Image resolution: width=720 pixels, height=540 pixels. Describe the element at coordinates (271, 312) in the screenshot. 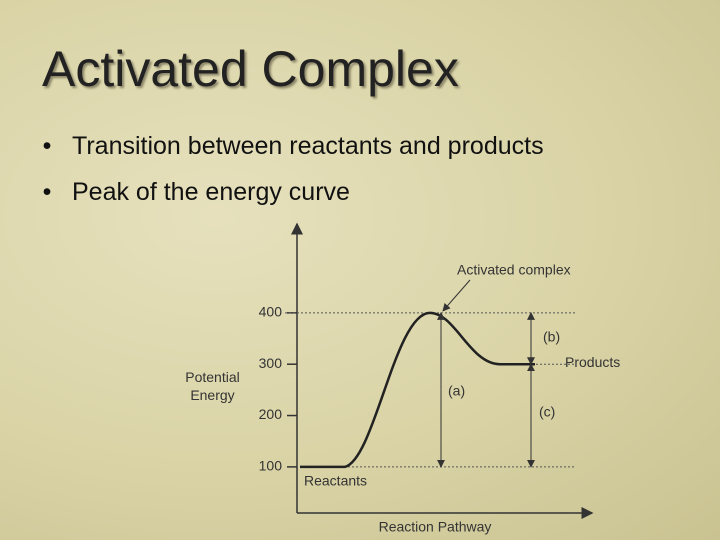

I see `y-tick-label: 400` at that location.